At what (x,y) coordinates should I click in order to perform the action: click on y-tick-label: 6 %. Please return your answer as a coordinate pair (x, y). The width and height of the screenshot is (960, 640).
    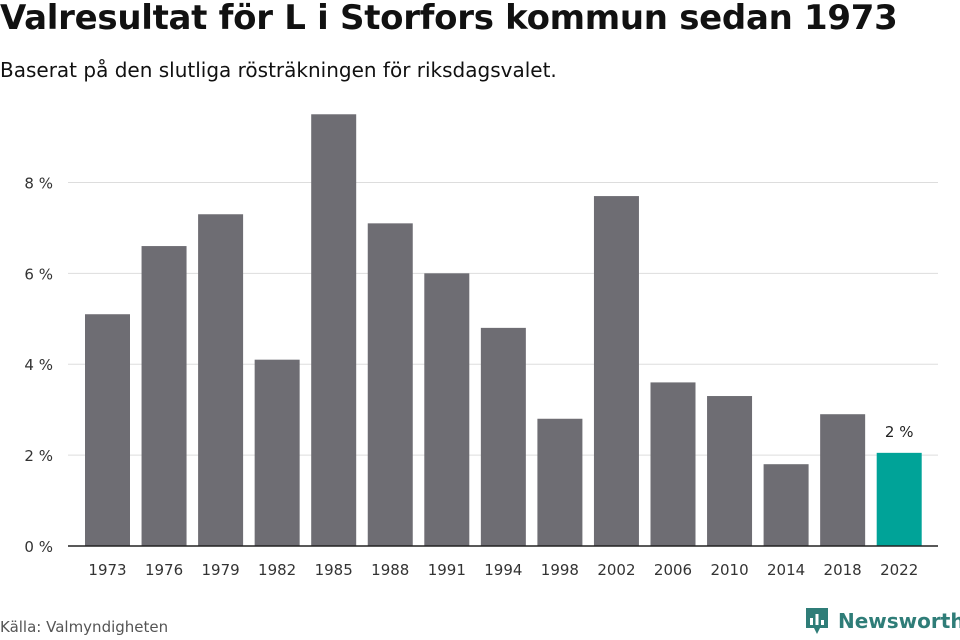
    Looking at the image, I should click on (38, 274).